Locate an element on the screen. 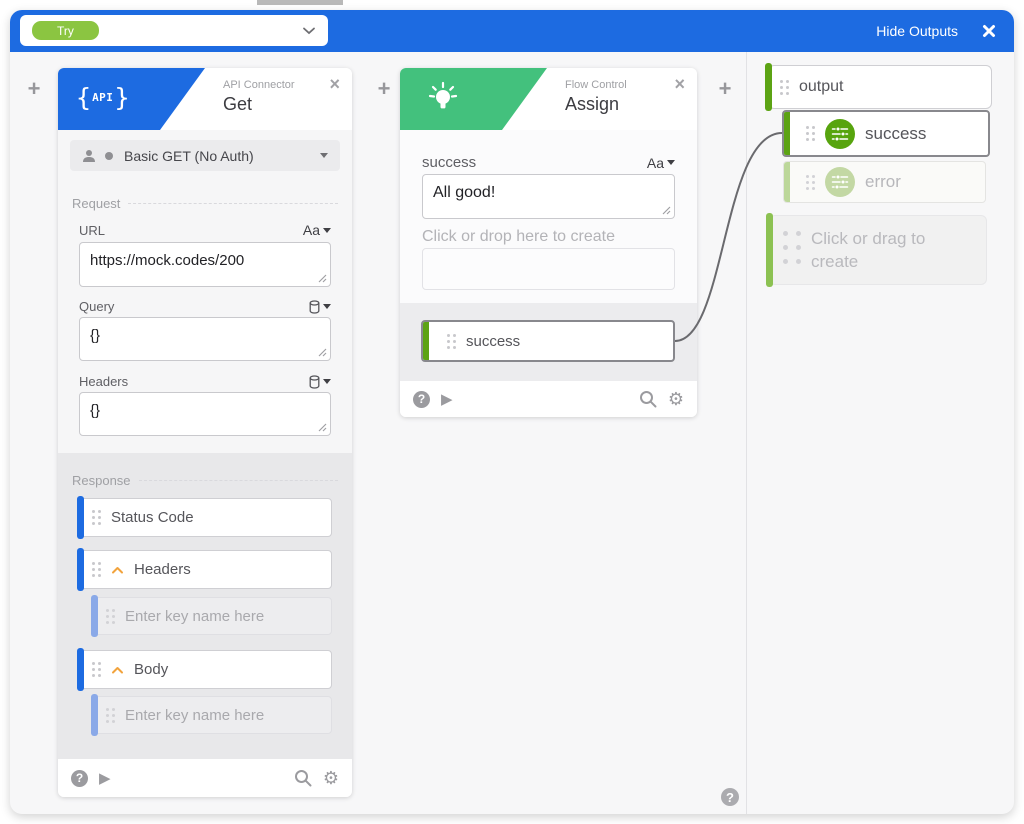 Image resolution: width=1024 pixels, height=824 pixels. response-item-status-code: Status Code is located at coordinates (204, 517).